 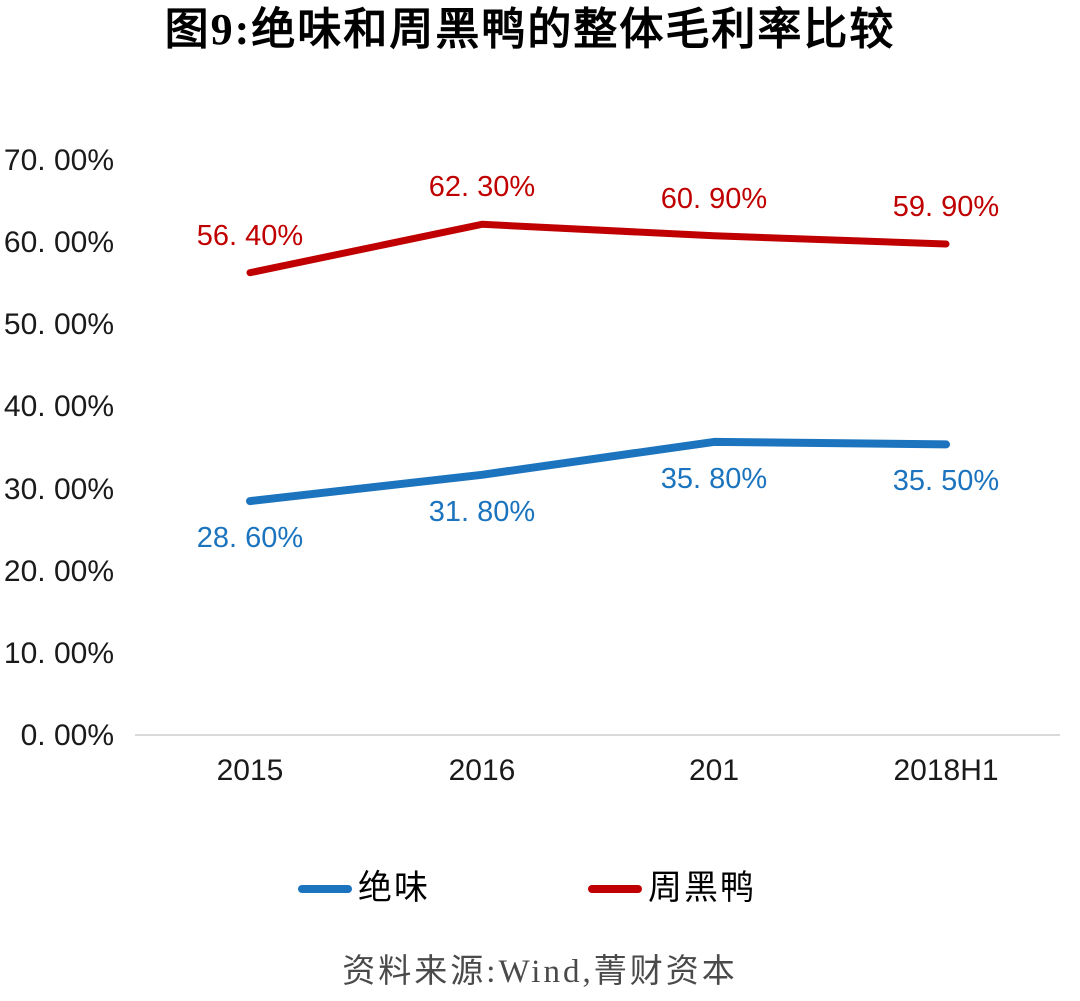 What do you see at coordinates (598, 248) in the screenshot?
I see `zhouheiya-line` at bounding box center [598, 248].